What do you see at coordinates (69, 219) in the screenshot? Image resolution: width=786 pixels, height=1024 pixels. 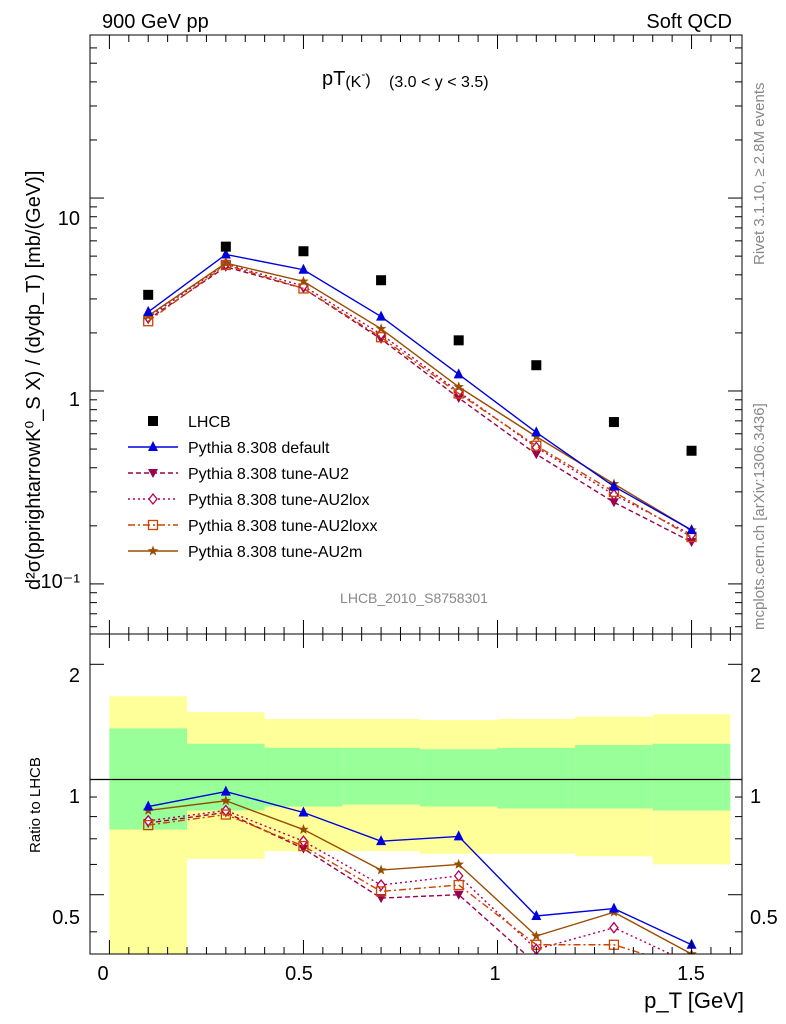 I see `ytick-top-10: 10` at bounding box center [69, 219].